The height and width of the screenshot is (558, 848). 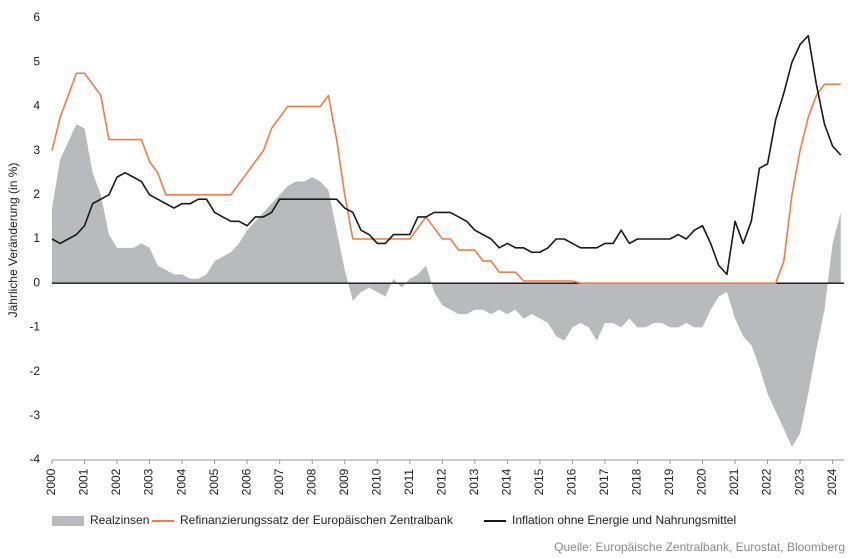 I want to click on x-tick-label: 2011, so click(x=409, y=482).